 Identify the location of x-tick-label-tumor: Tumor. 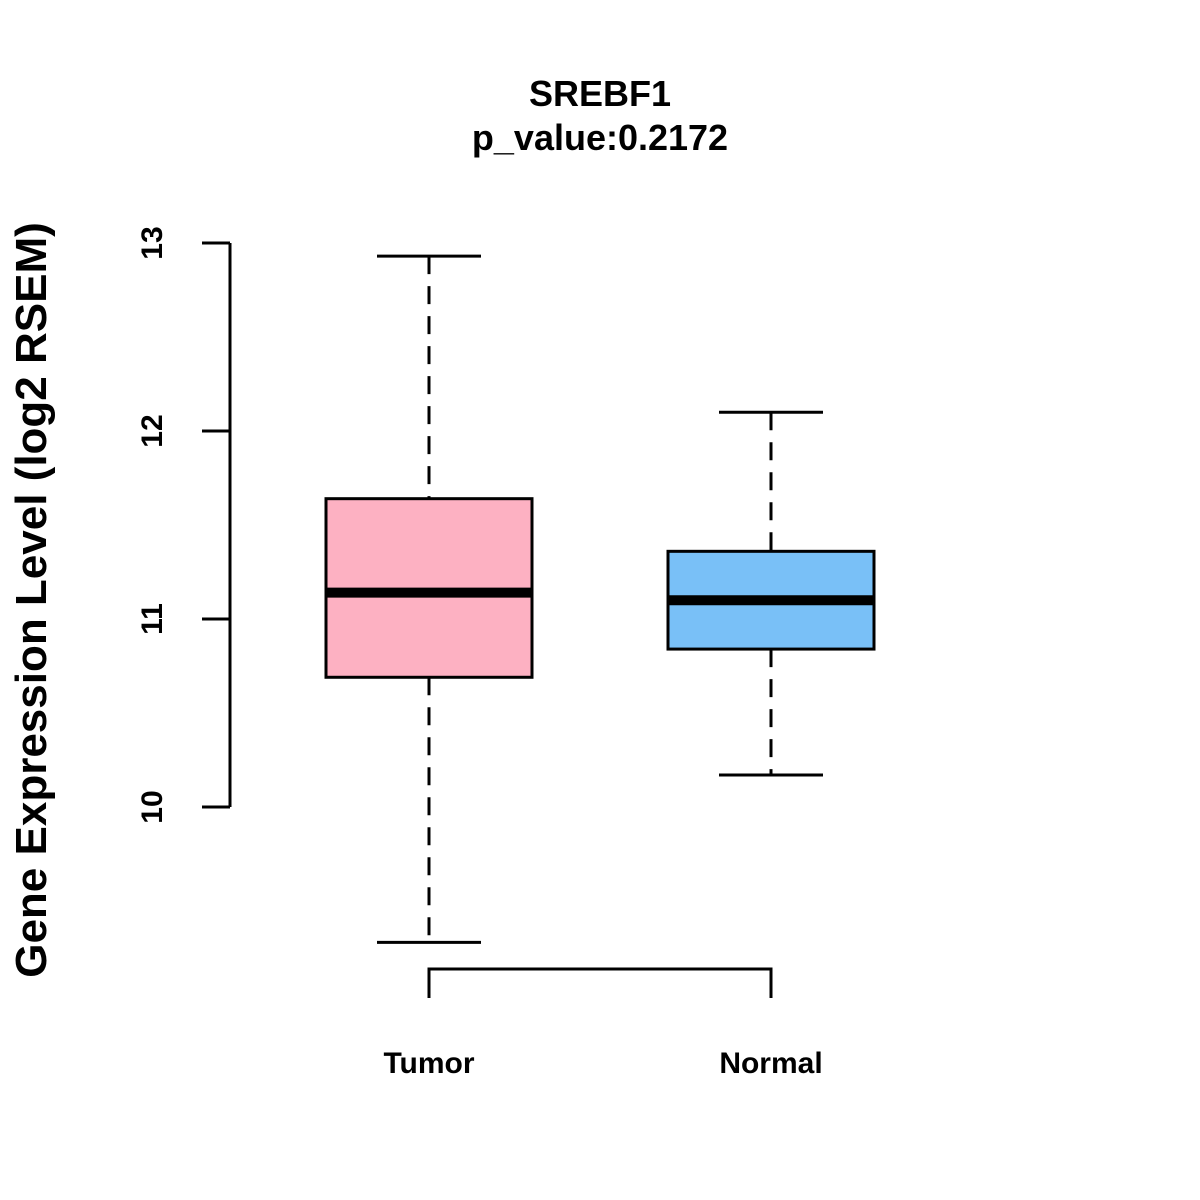
(428, 1063).